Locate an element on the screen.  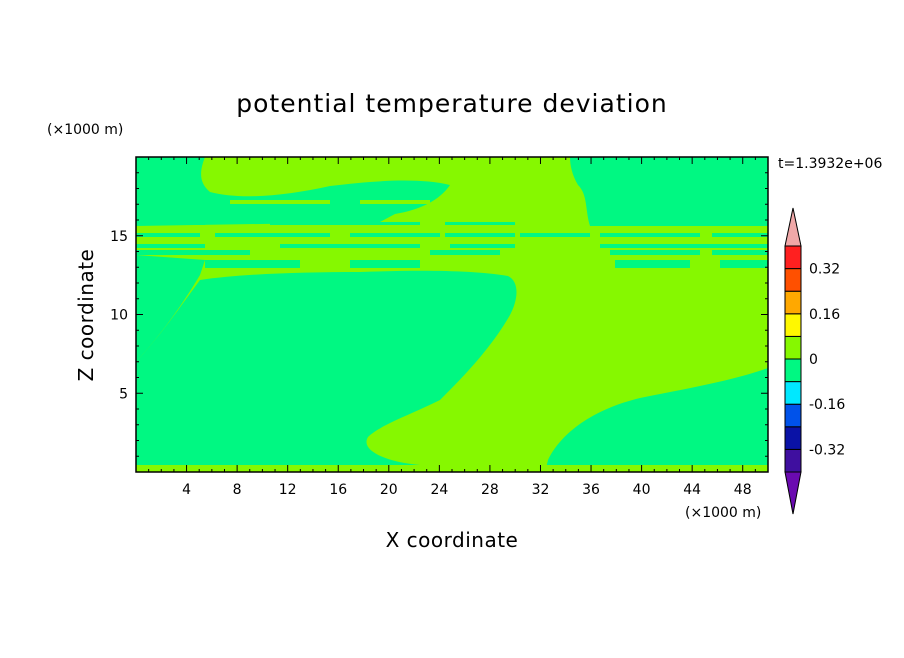
y-axis-title: Z coordinate is located at coordinates (86, 315).